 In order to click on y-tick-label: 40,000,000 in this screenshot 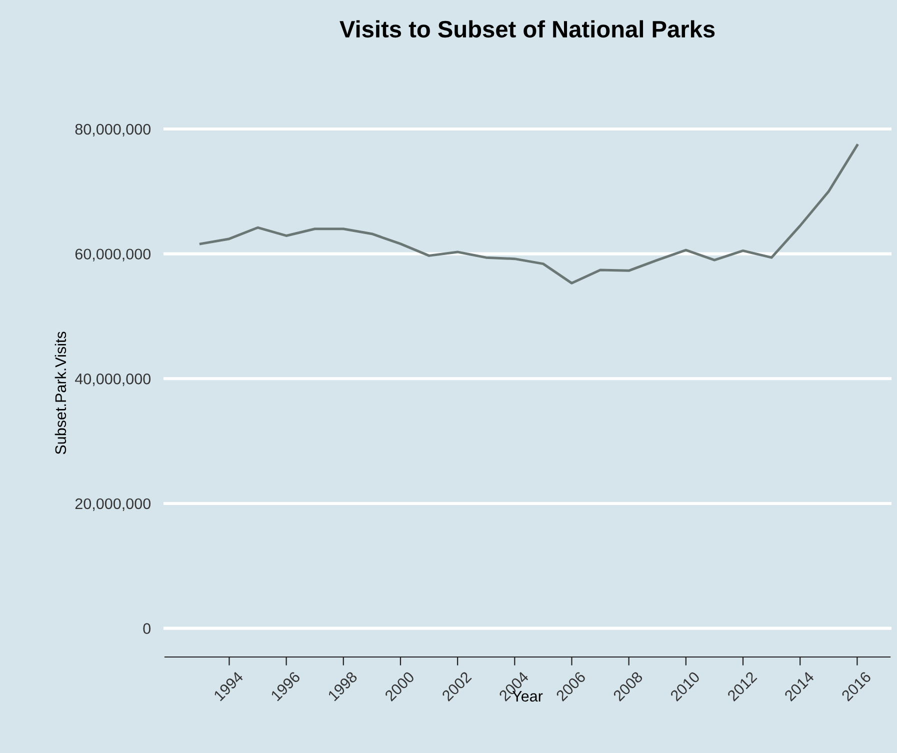, I will do `click(113, 380)`.